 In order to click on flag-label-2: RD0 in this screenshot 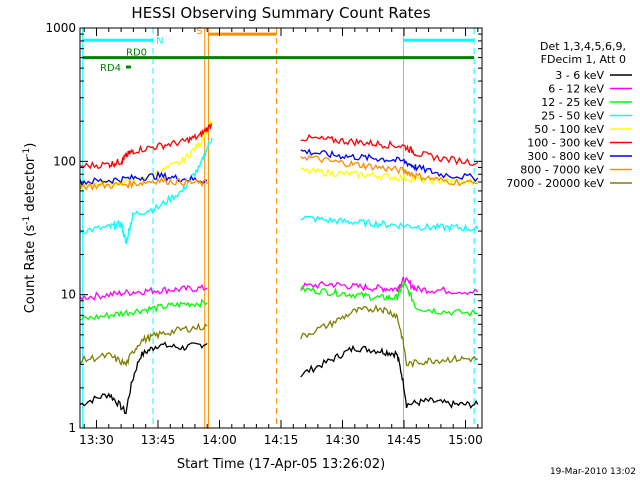, I will do `click(136, 53)`.